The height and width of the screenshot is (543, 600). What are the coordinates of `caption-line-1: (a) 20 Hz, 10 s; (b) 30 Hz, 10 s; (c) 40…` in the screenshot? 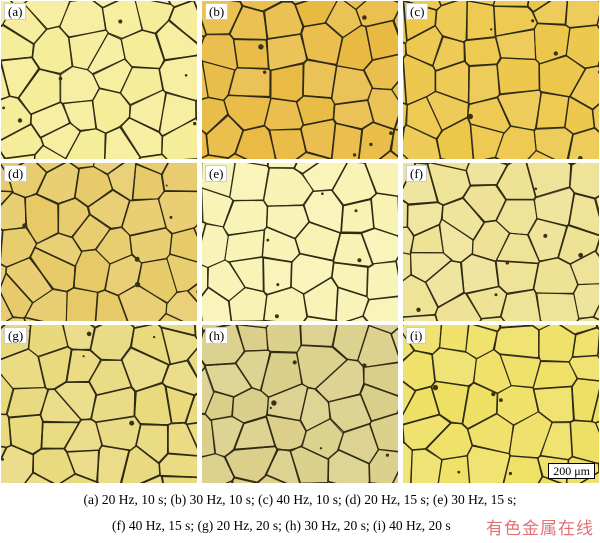 It's located at (300, 499).